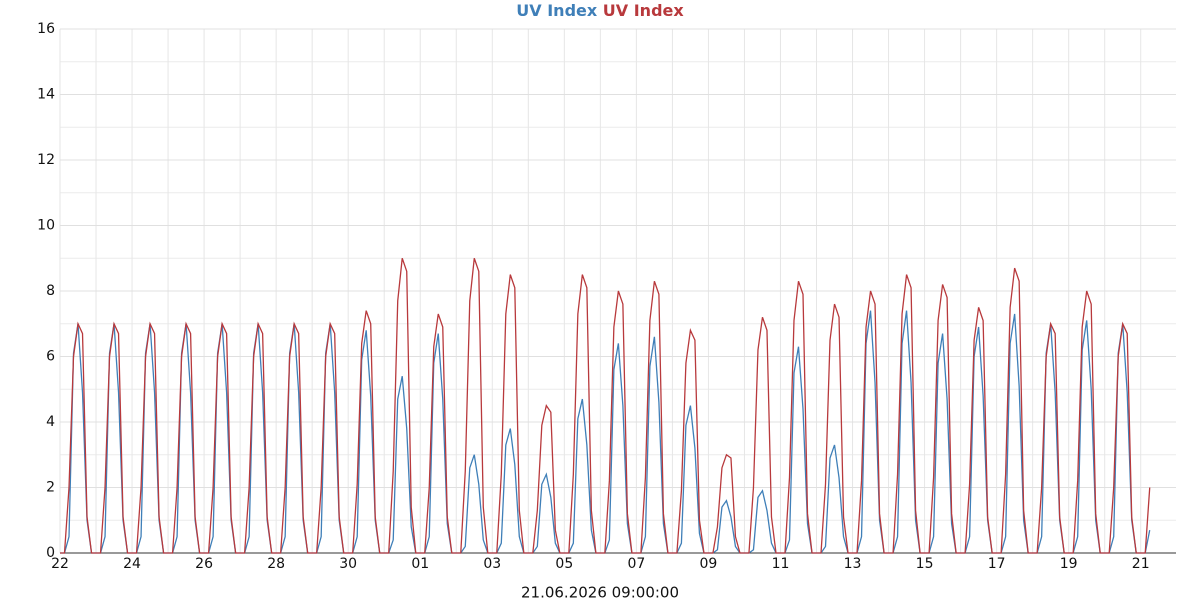 The image size is (1200, 600). I want to click on y-tick-label: 14, so click(46, 95).